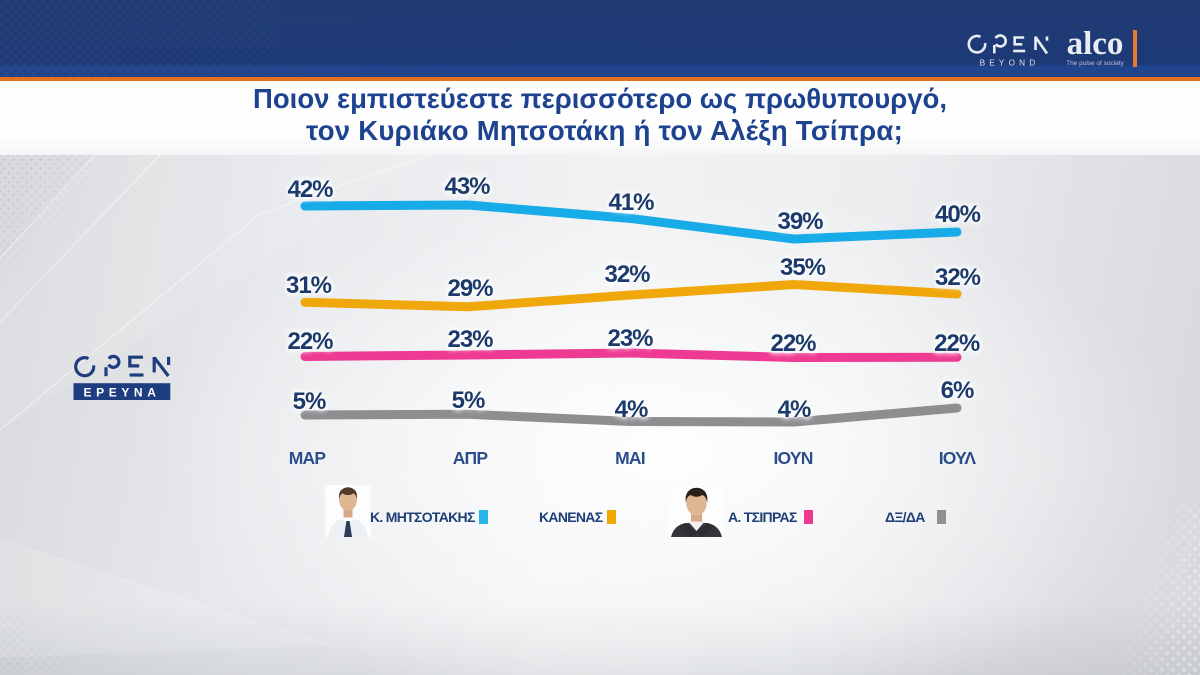  Describe the element at coordinates (1010, 63) in the screenshot. I see `svg-text: BEYOND` at that location.